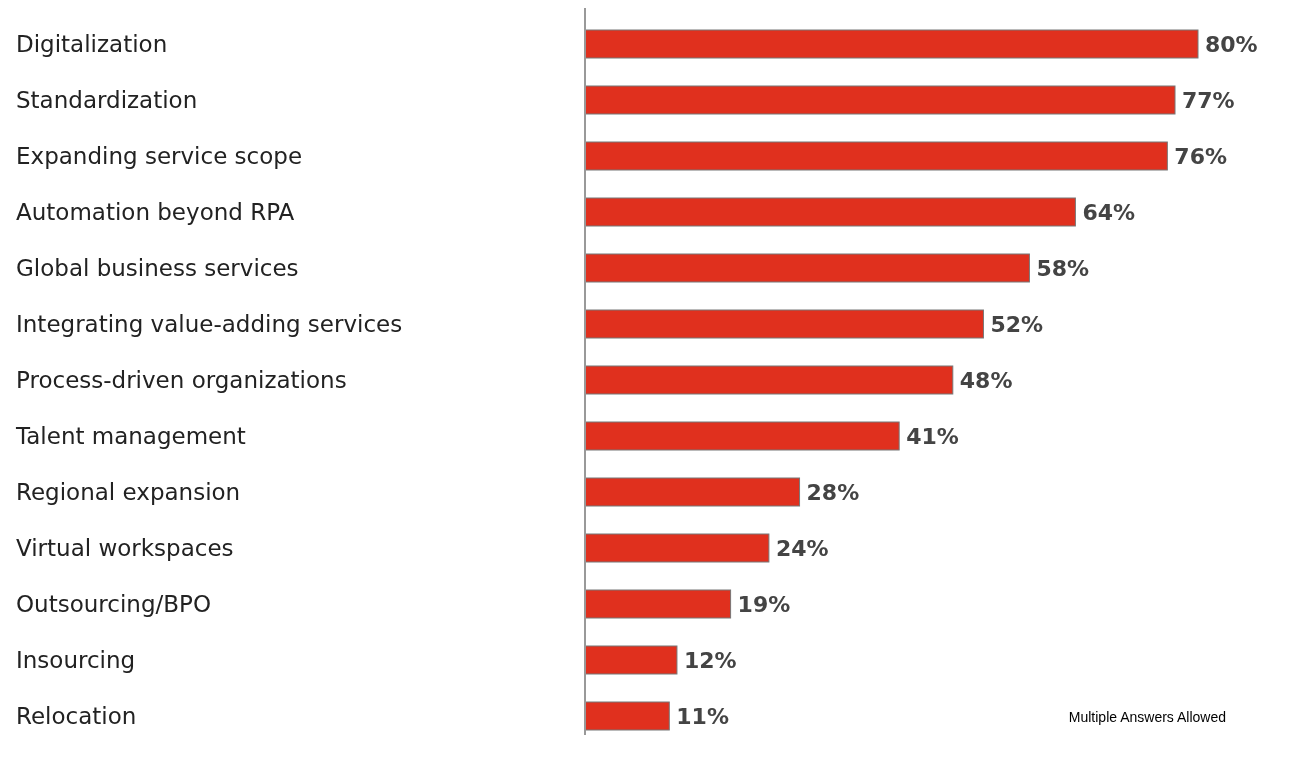 The height and width of the screenshot is (761, 1304). What do you see at coordinates (1208, 100) in the screenshot?
I see `data-label: 77%` at bounding box center [1208, 100].